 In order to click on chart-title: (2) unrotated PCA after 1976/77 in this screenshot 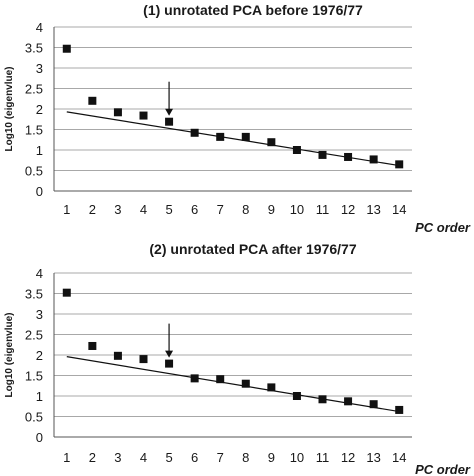, I will do `click(252, 249)`.